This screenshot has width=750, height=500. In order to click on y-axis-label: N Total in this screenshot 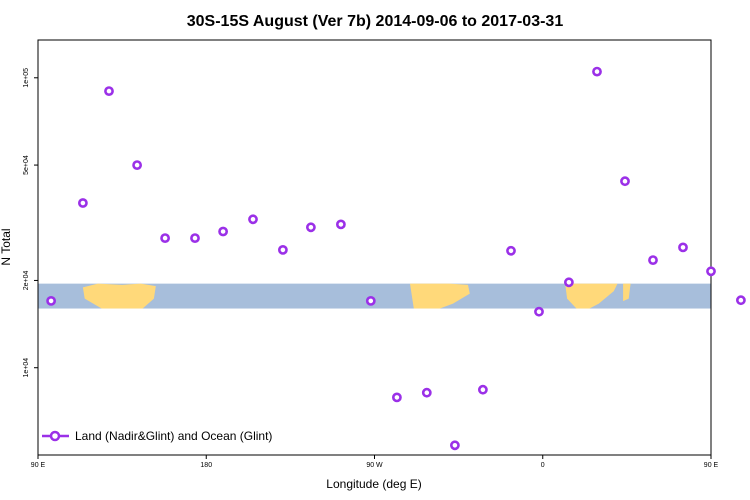, I will do `click(6, 246)`.